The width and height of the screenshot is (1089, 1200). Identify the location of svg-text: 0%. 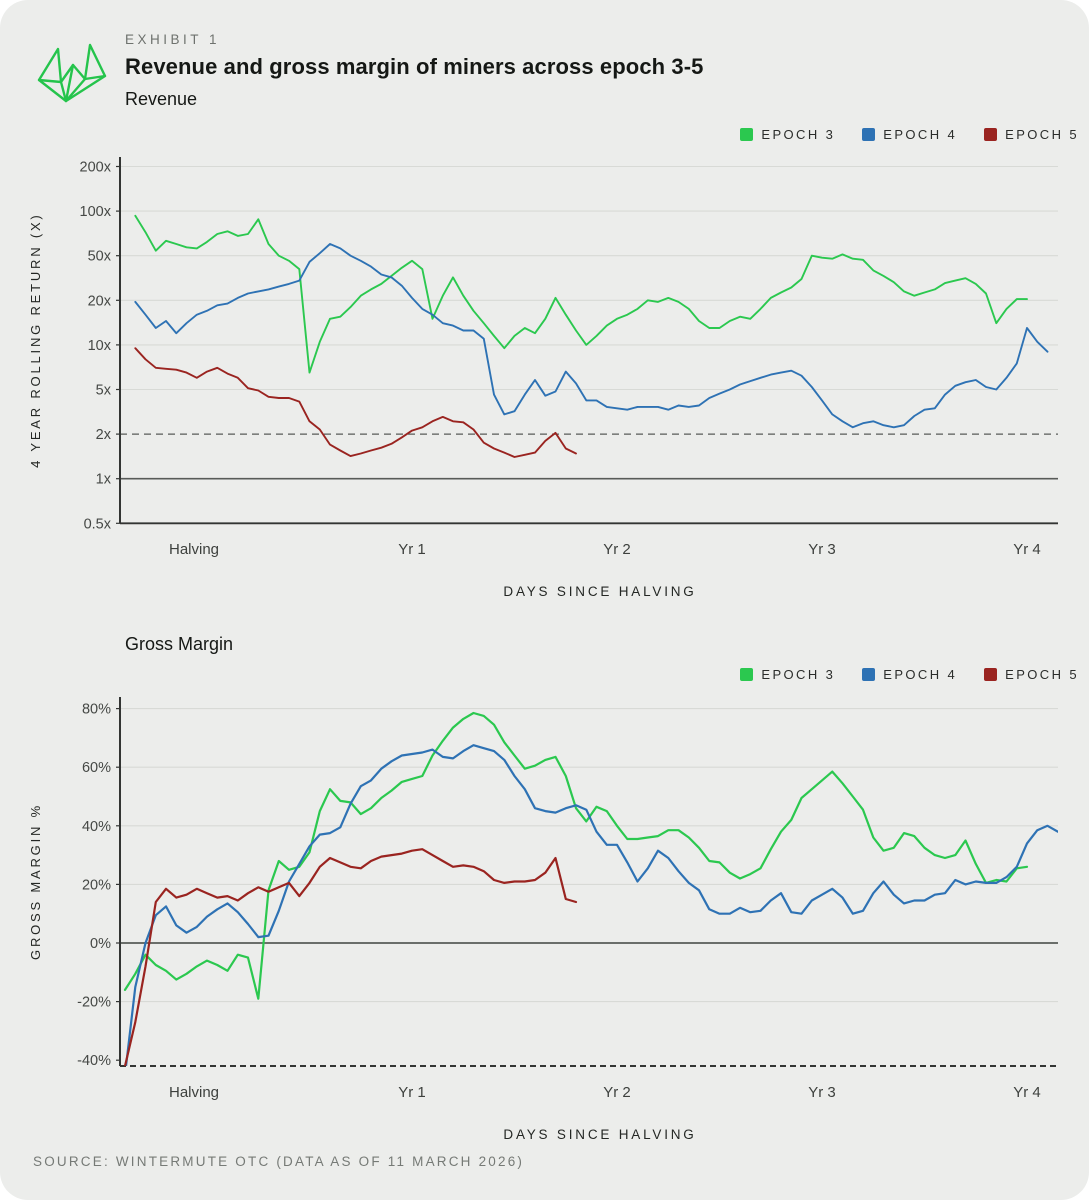
(100, 944).